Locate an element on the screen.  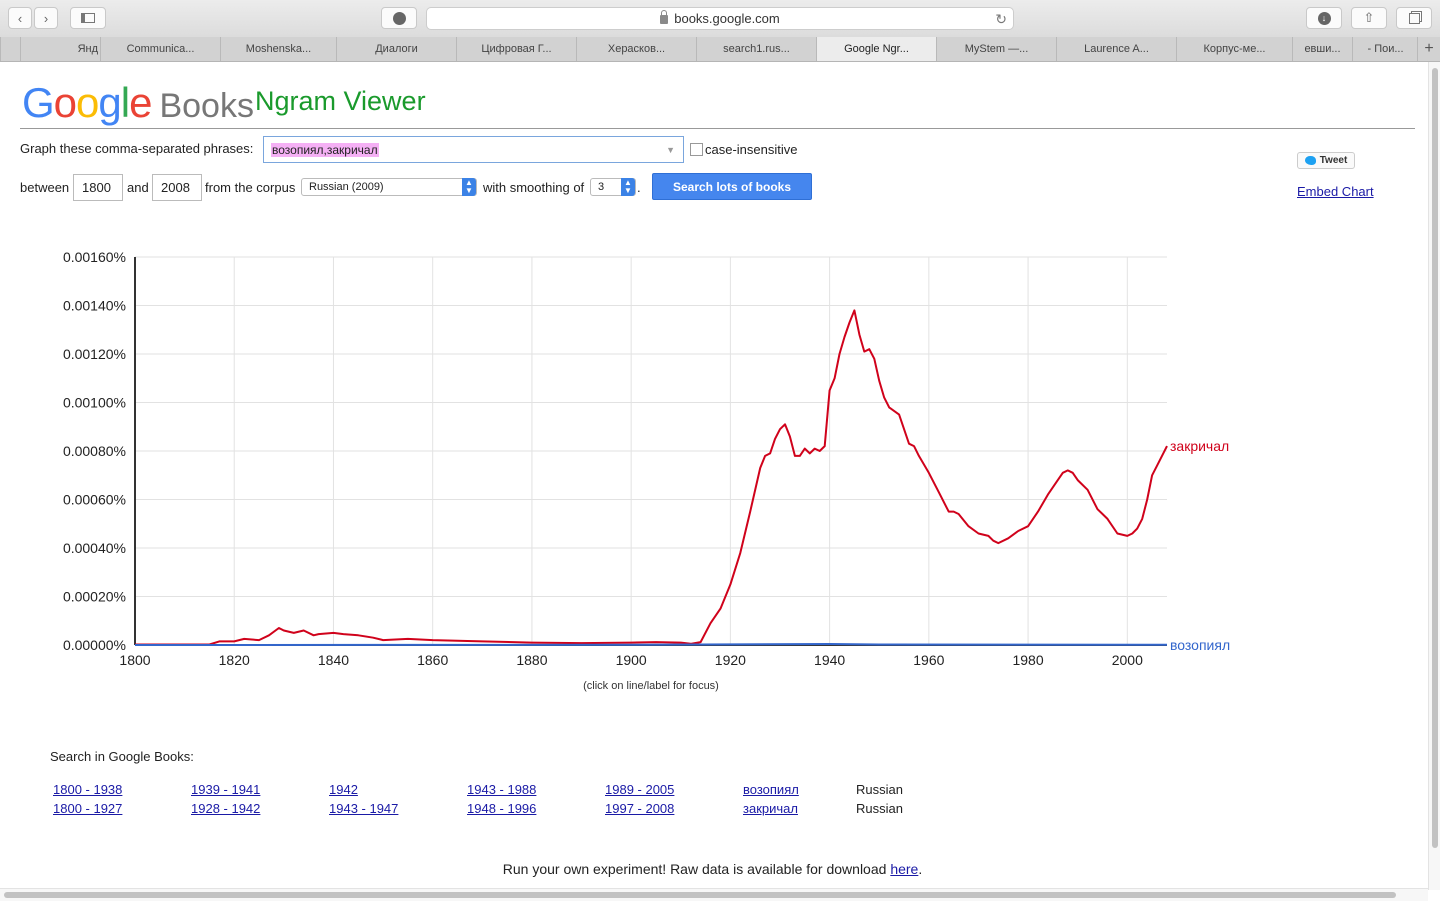
logo-letter: o is located at coordinates (65, 102).